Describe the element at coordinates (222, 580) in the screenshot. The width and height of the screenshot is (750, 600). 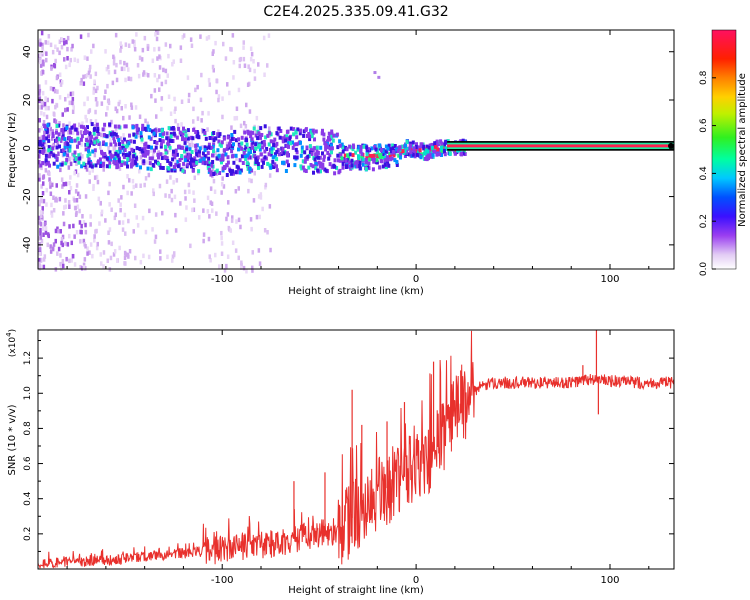
I see `snr-x-tick-label: -100` at that location.